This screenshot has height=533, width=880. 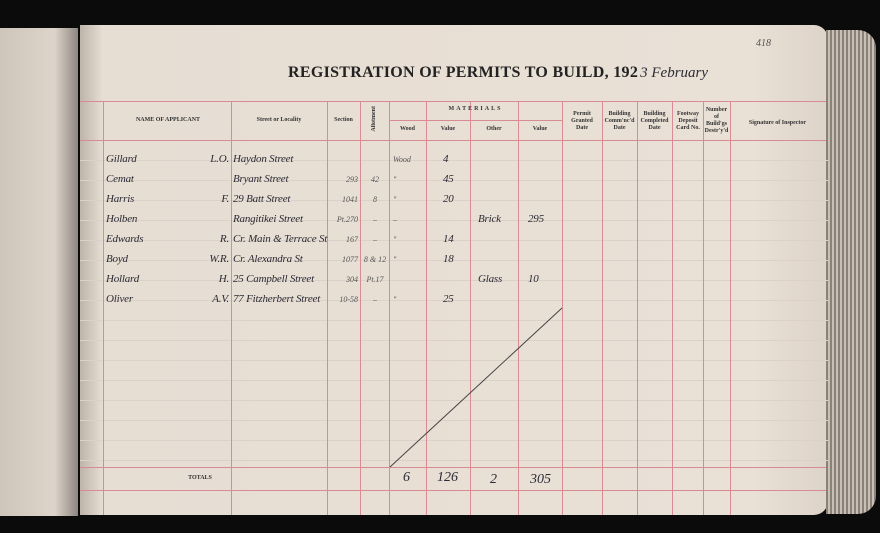 I want to click on cell-initials: W.R., so click(x=219, y=259).